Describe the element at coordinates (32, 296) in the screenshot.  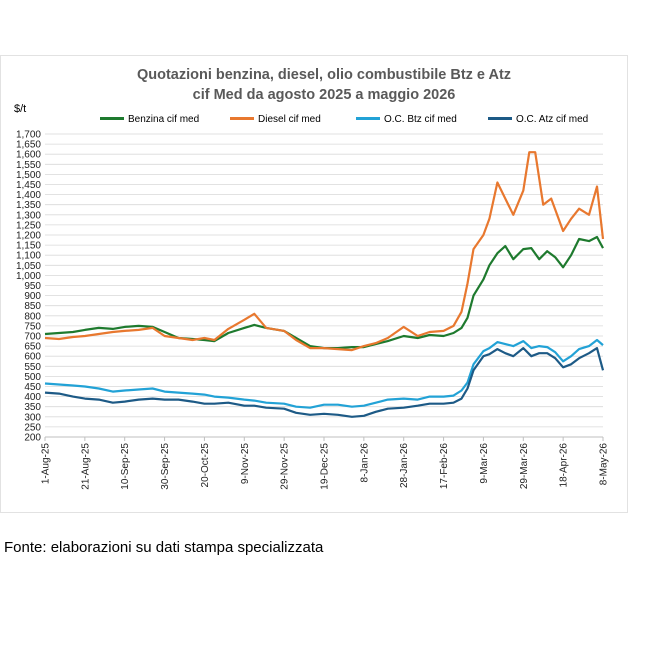
I see `y-tick-label: 900` at that location.